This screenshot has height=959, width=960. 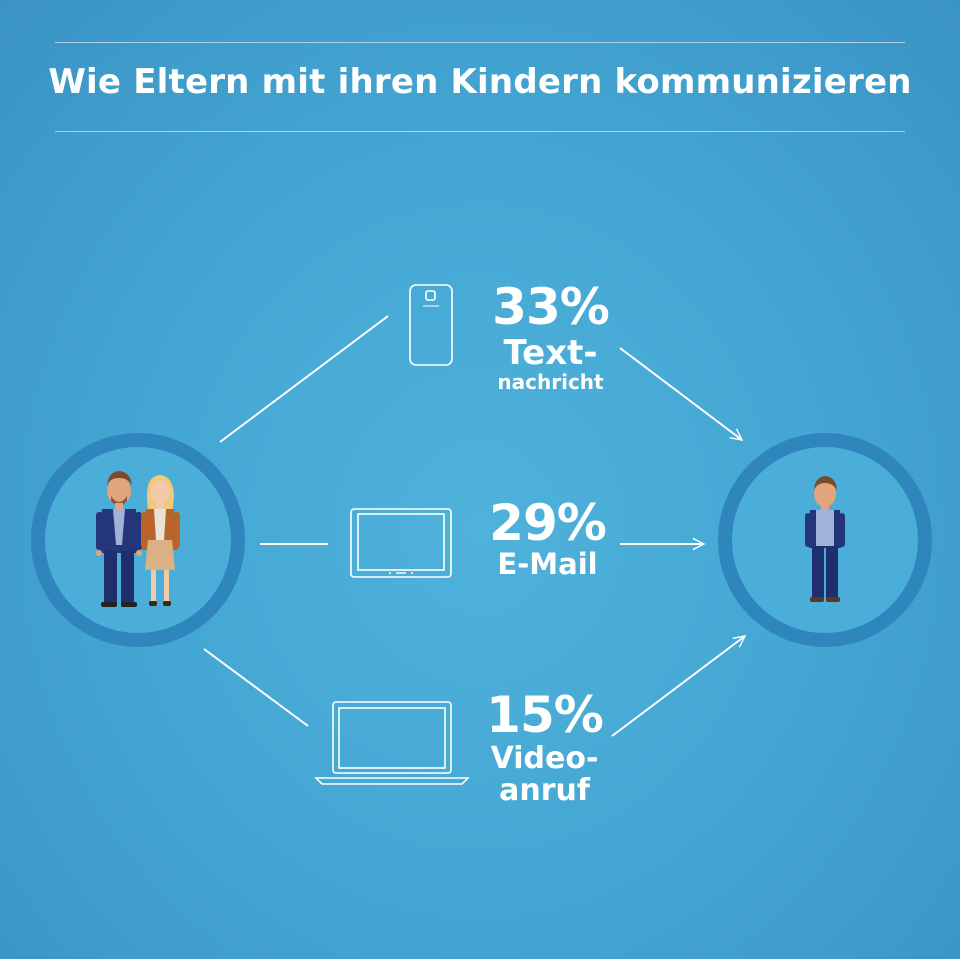 I want to click on stat-video-call: 15% Video- anruf, so click(x=544, y=748).